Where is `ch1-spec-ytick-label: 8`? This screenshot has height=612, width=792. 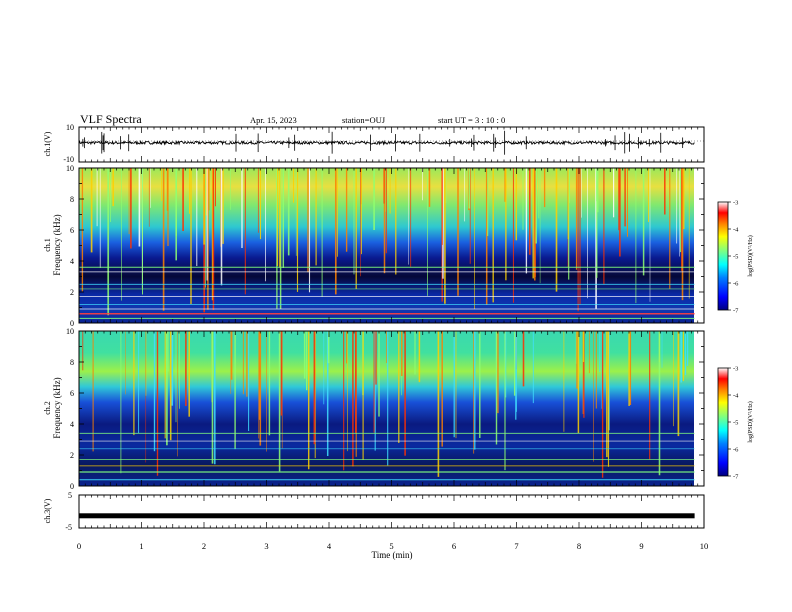
ch1-spec-ytick-label: 8 is located at coordinates (72, 199).